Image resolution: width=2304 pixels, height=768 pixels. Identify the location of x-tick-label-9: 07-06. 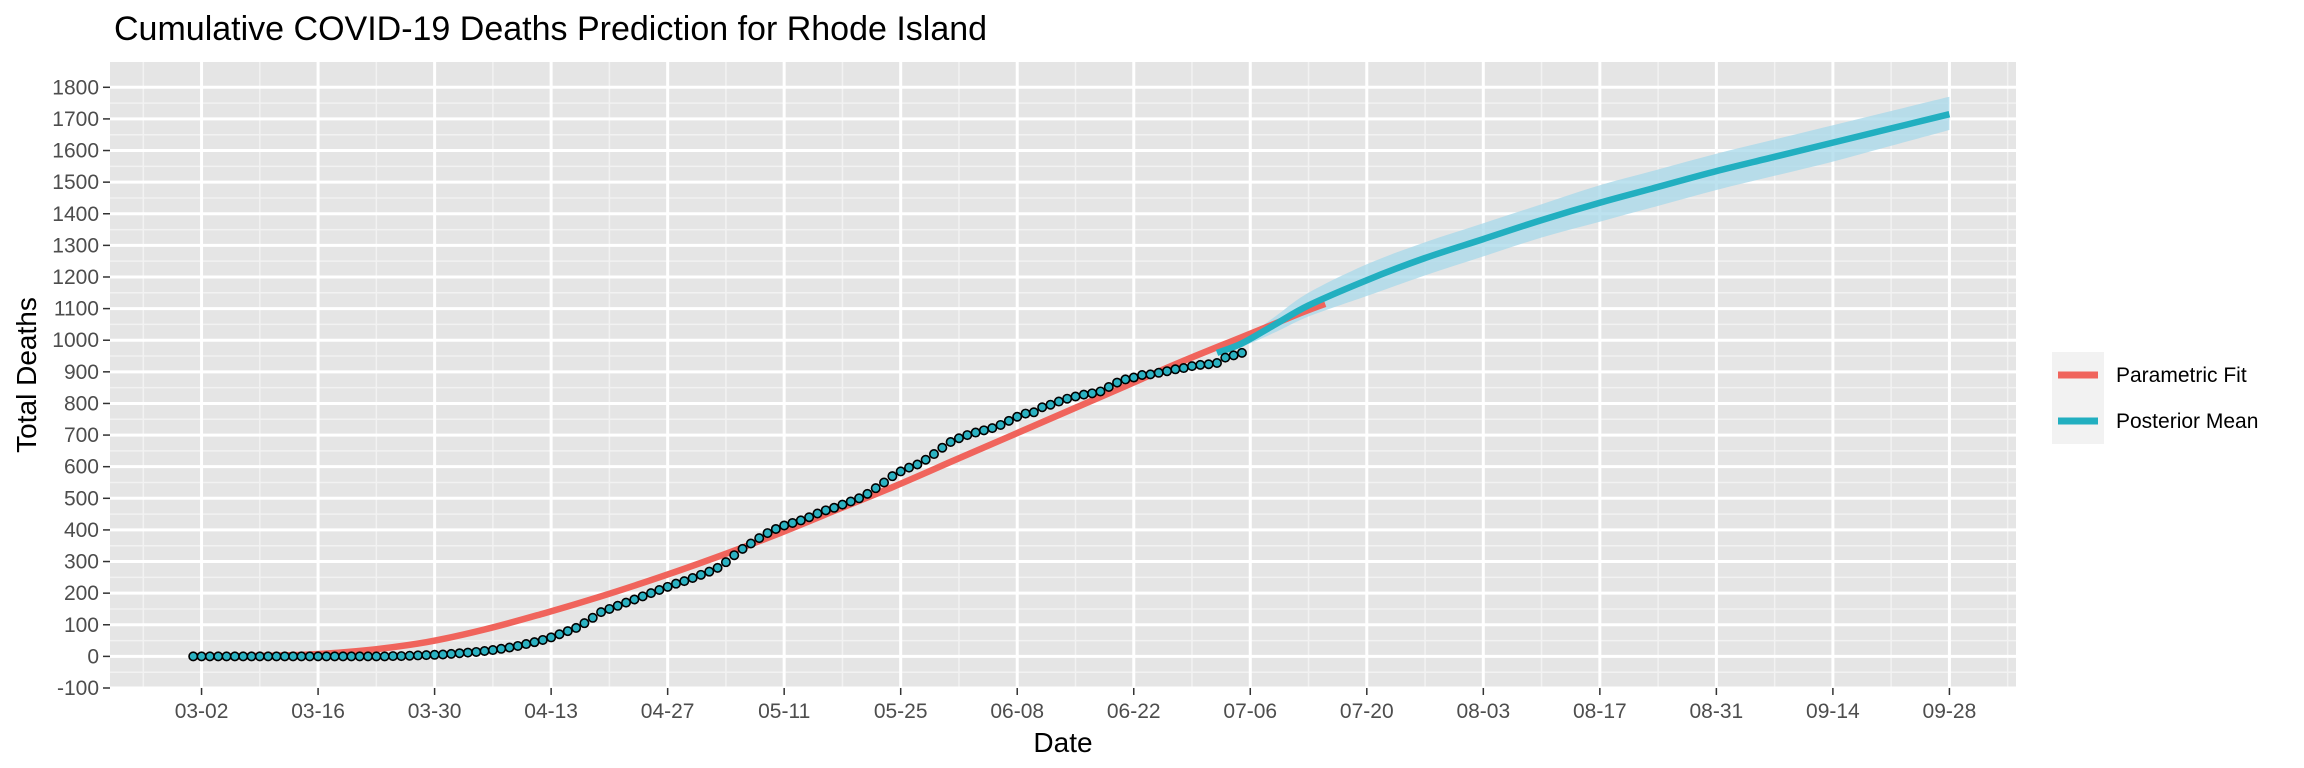
(1250, 711).